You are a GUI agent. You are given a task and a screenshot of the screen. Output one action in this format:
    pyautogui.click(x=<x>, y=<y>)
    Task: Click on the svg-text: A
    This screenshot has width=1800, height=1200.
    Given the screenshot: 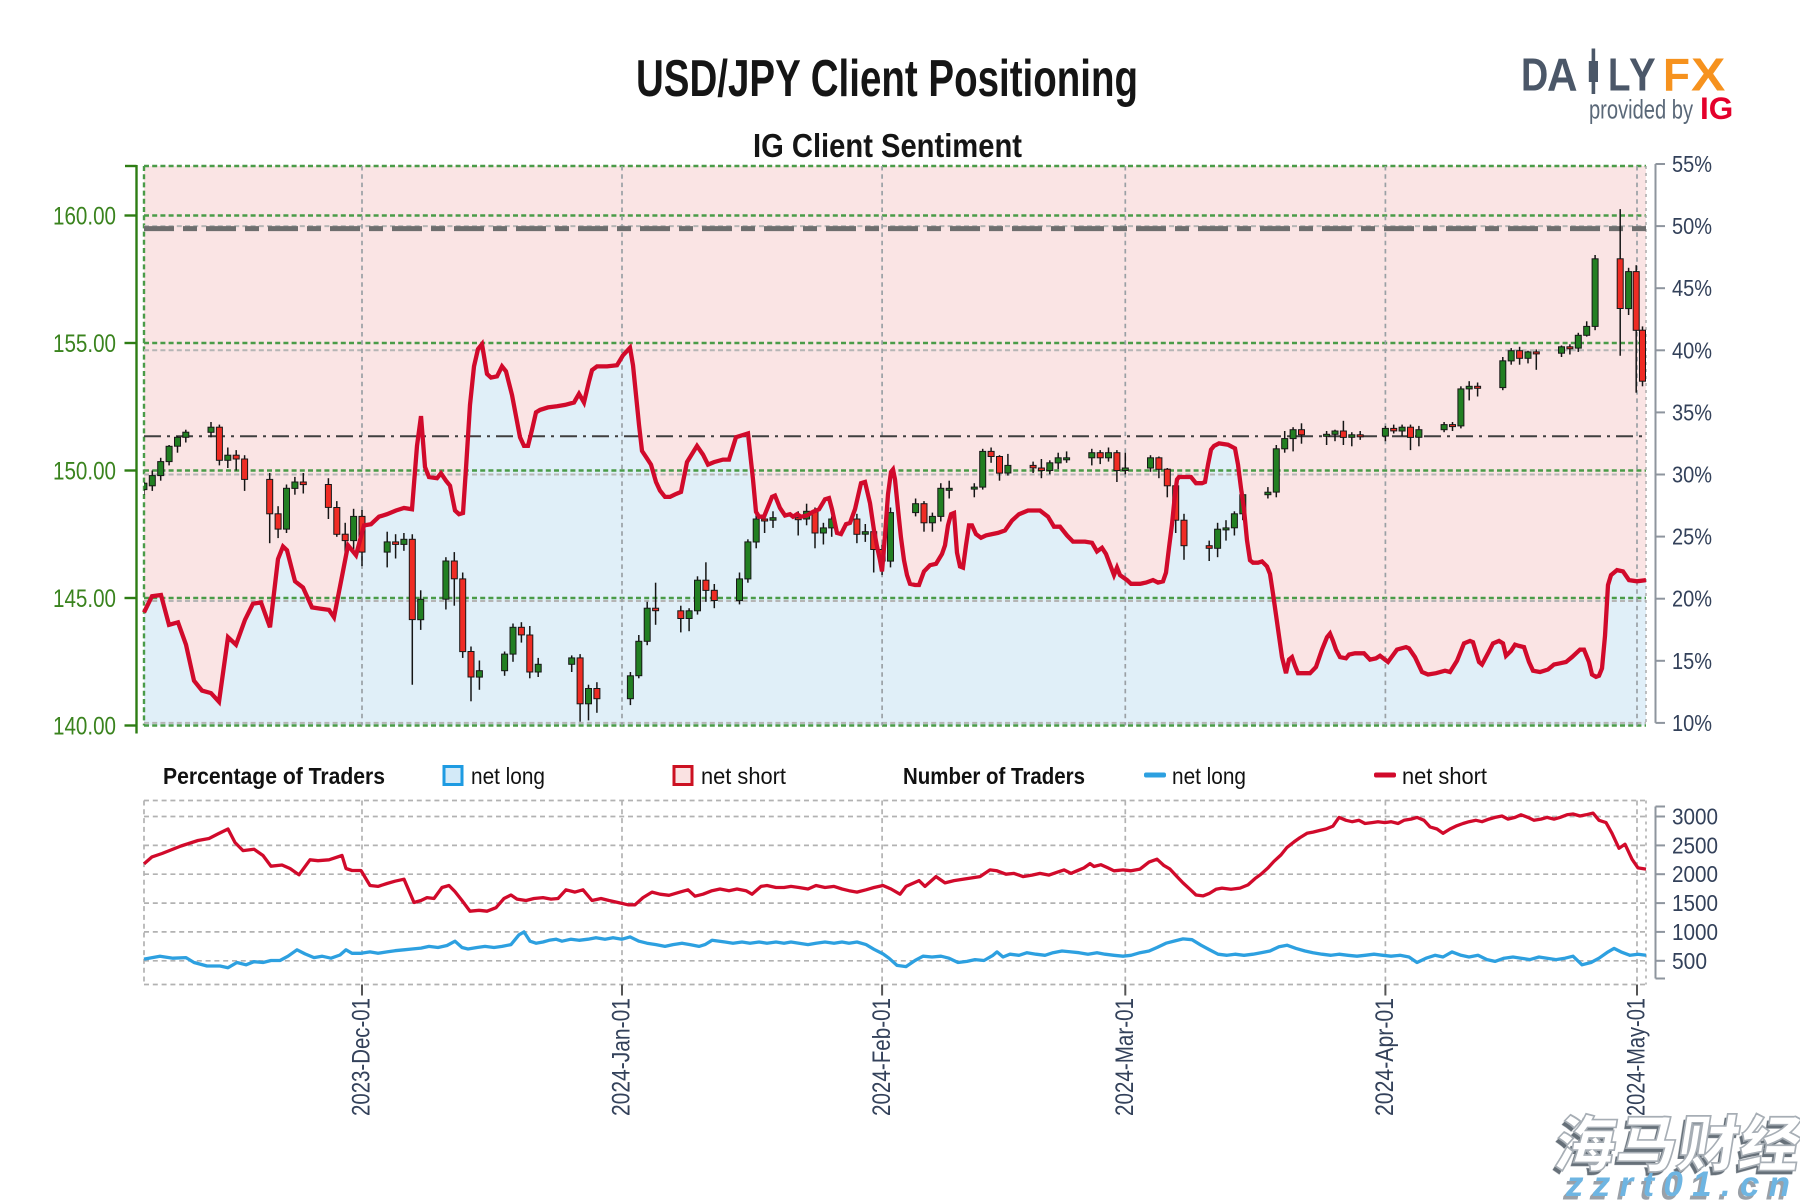 What is the action you would take?
    pyautogui.click(x=1562, y=75)
    